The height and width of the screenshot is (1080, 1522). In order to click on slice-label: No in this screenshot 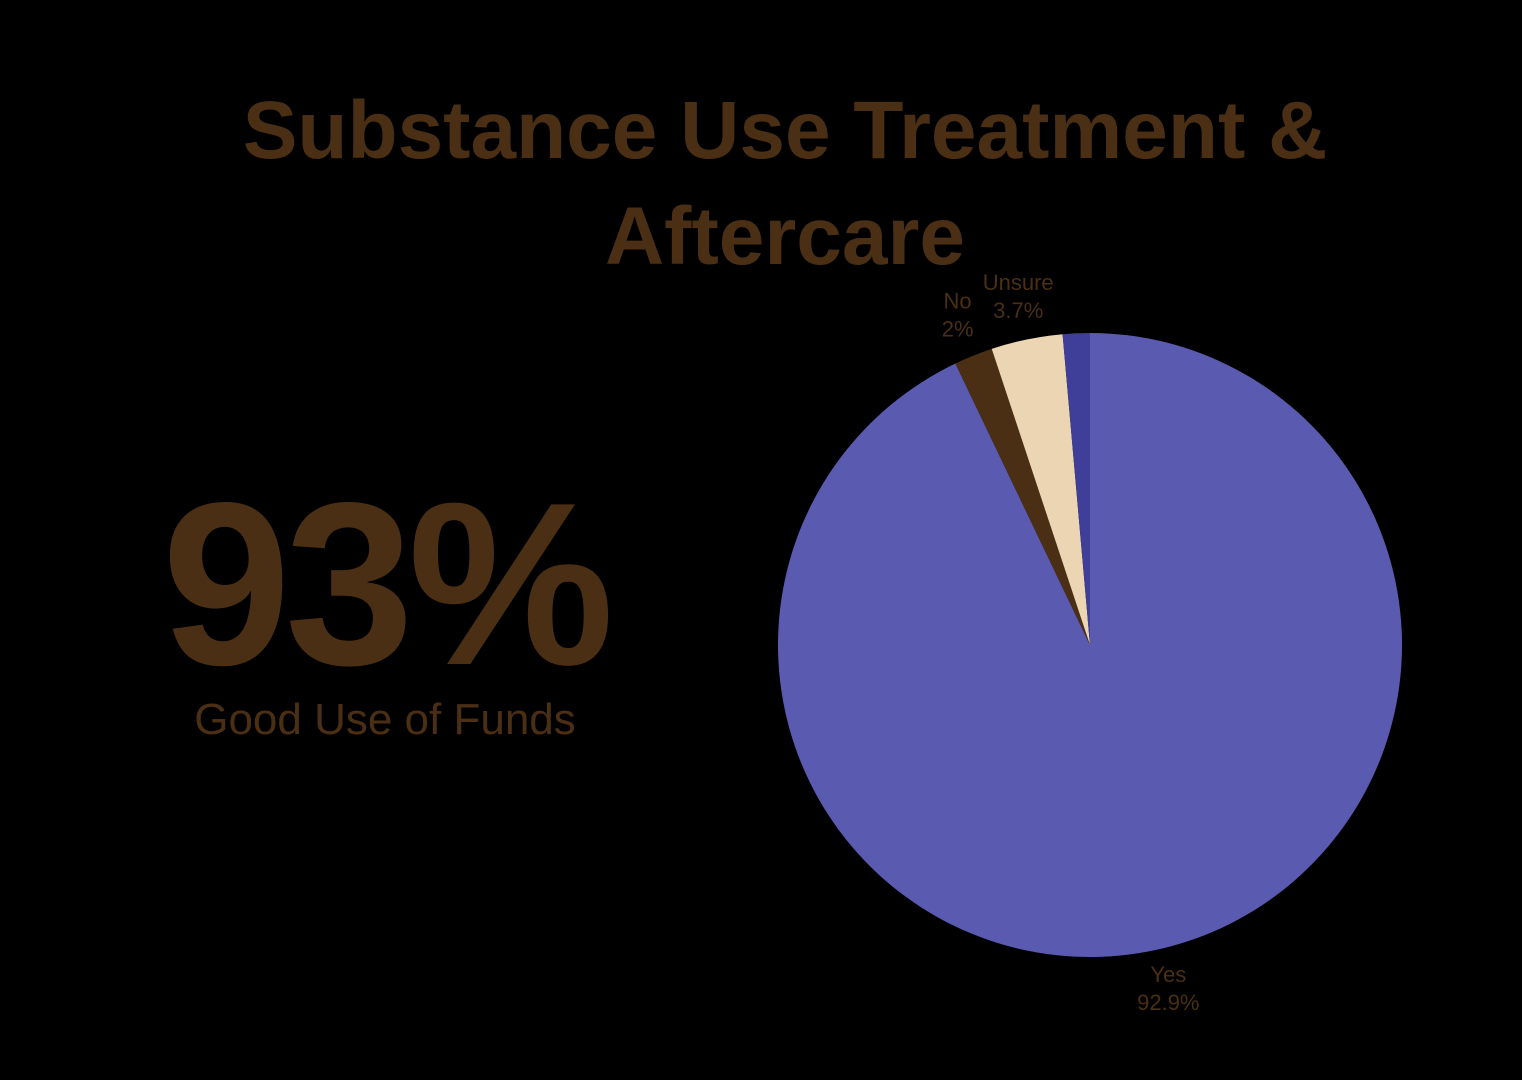, I will do `click(958, 300)`.